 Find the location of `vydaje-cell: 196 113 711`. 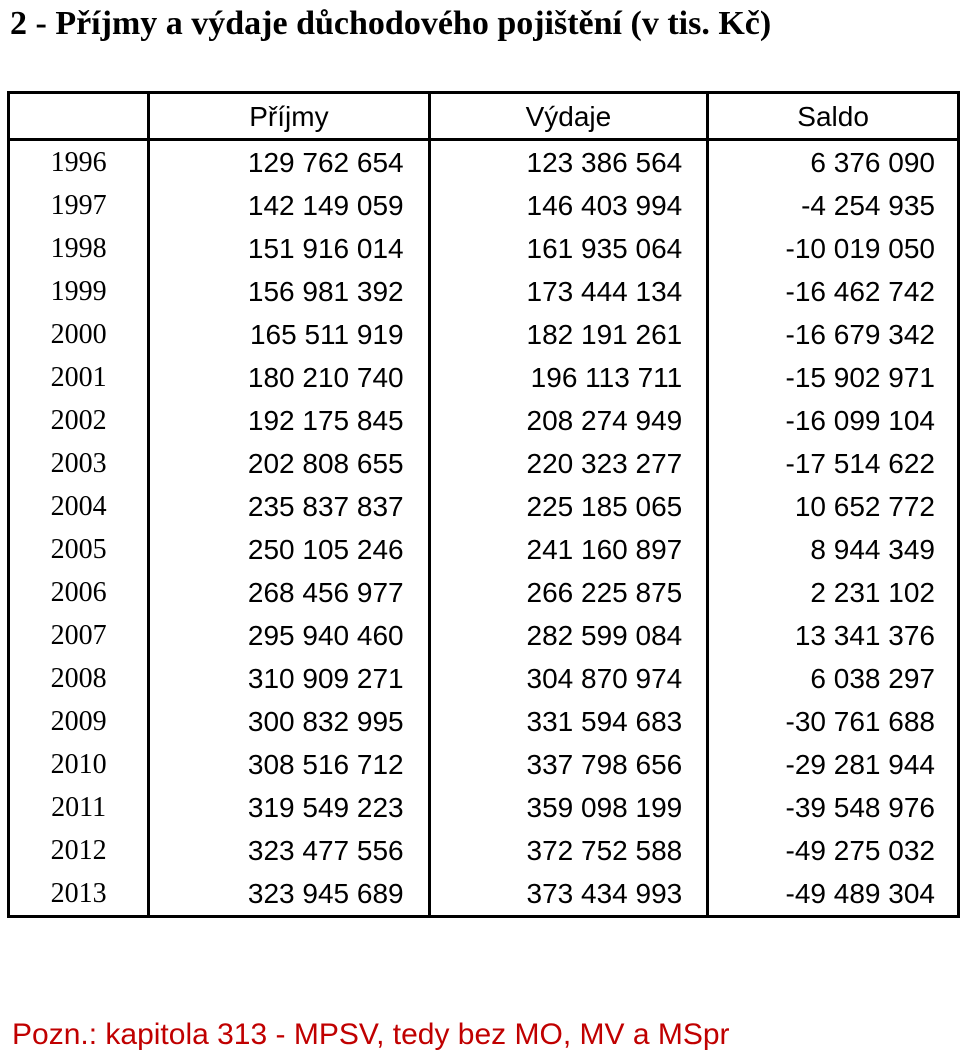

vydaje-cell: 196 113 711 is located at coordinates (569, 377).